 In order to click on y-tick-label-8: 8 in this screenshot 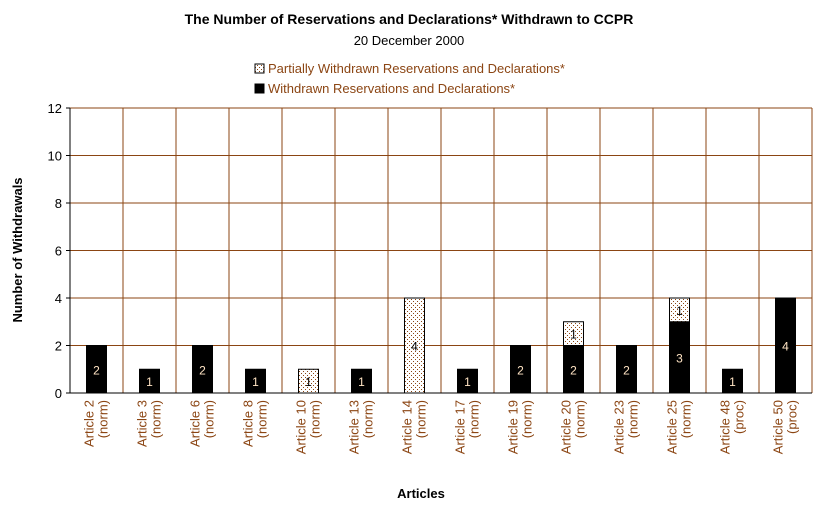, I will do `click(58, 203)`.